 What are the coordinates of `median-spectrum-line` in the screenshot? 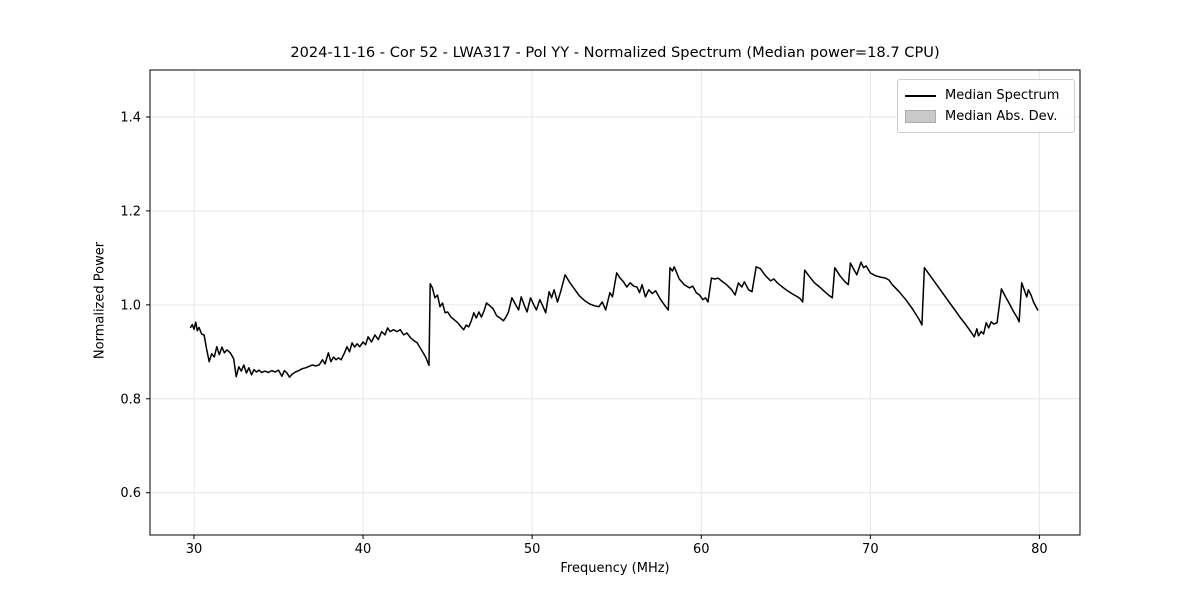 It's located at (614, 319).